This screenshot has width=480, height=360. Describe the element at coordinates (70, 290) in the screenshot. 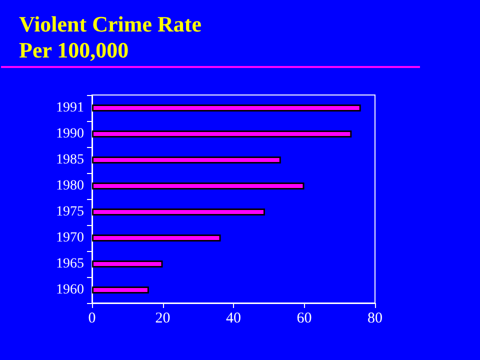

I see `y-tick-label: 1960` at that location.